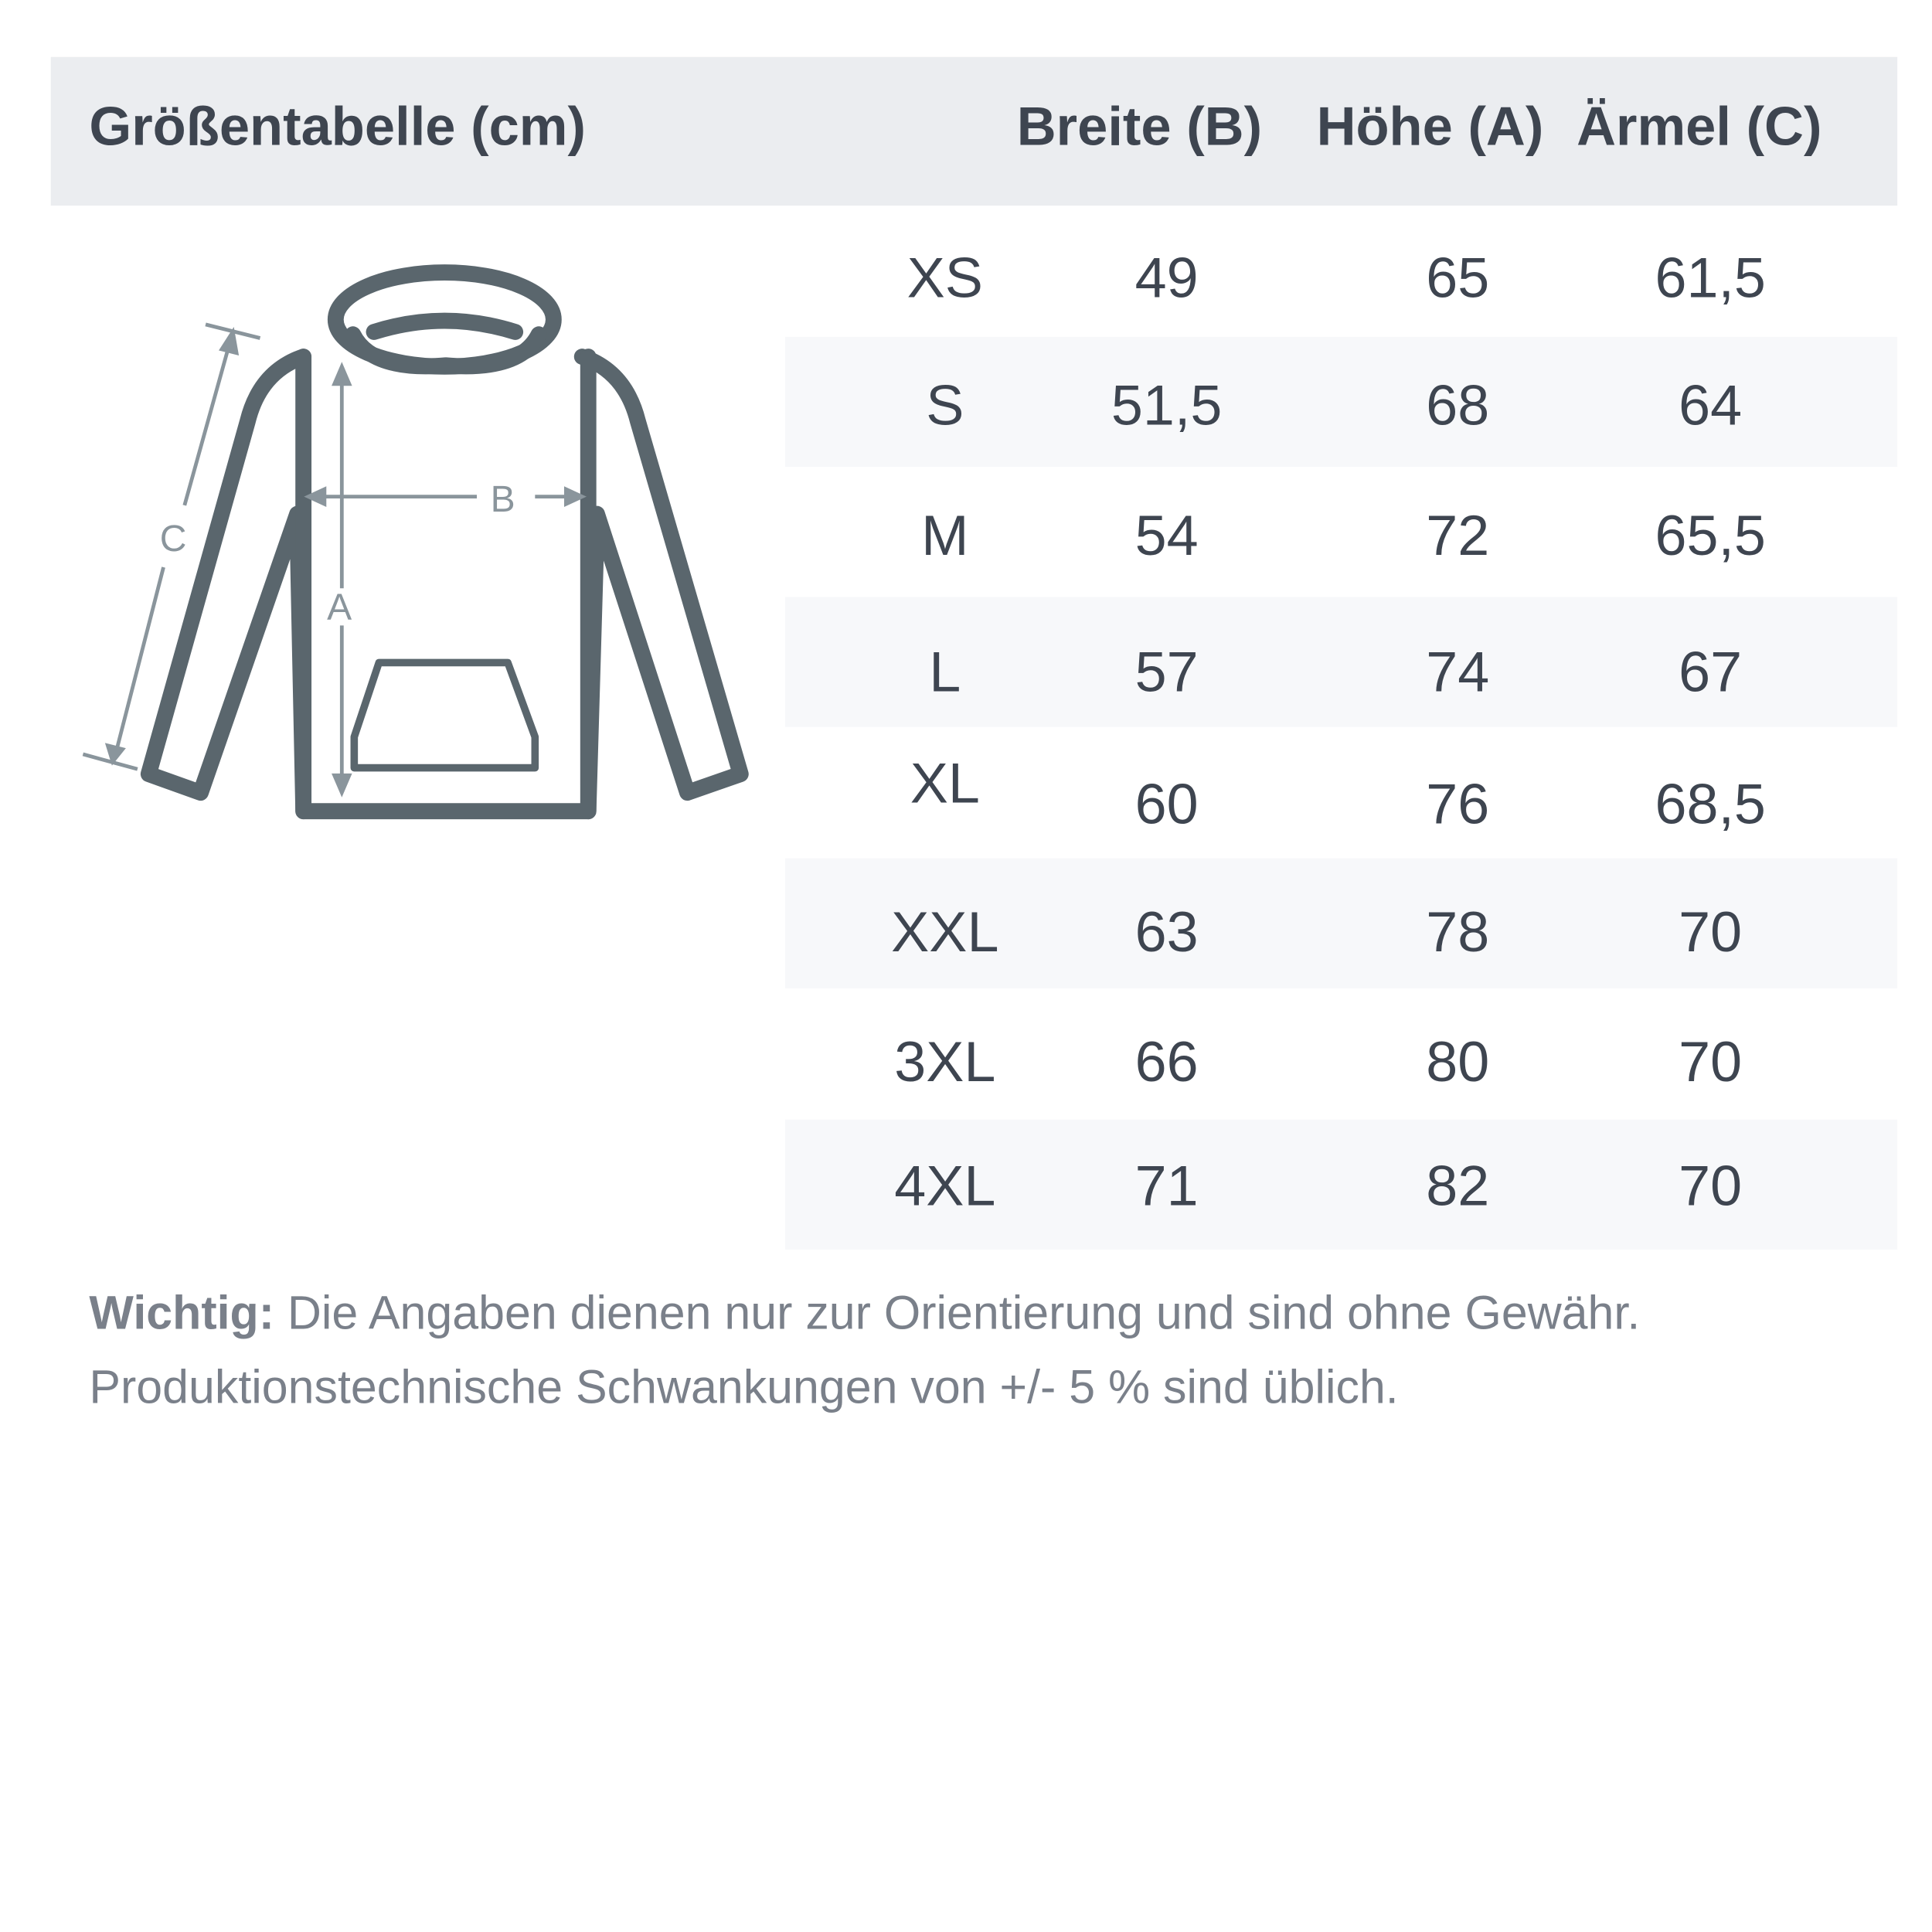 The height and width of the screenshot is (1932, 1932). Describe the element at coordinates (174, 539) in the screenshot. I see `label-c: C` at that location.